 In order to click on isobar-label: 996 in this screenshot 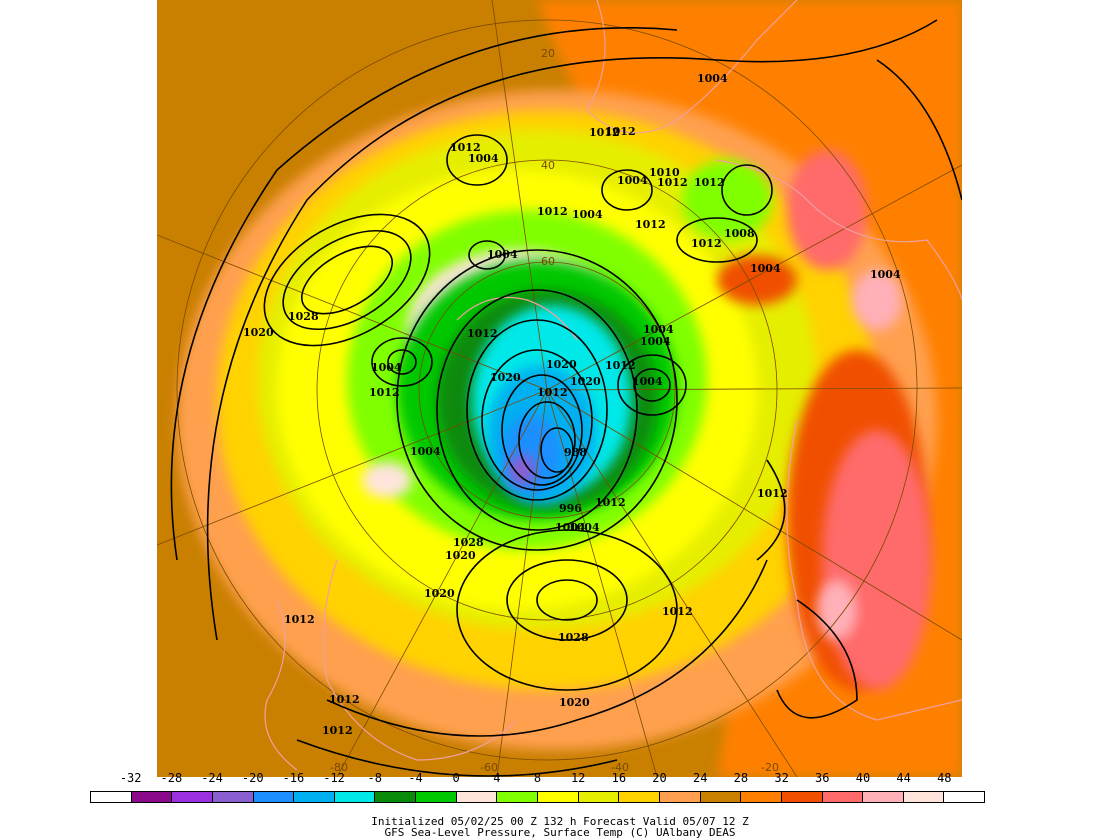, I will do `click(570, 508)`.